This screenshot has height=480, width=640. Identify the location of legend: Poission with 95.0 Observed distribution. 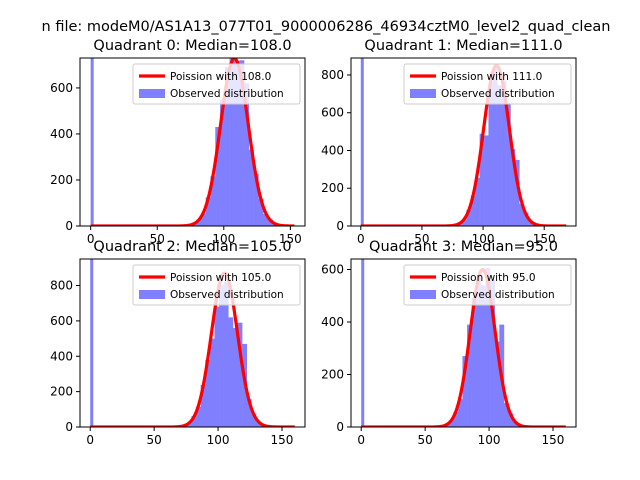
(487, 285).